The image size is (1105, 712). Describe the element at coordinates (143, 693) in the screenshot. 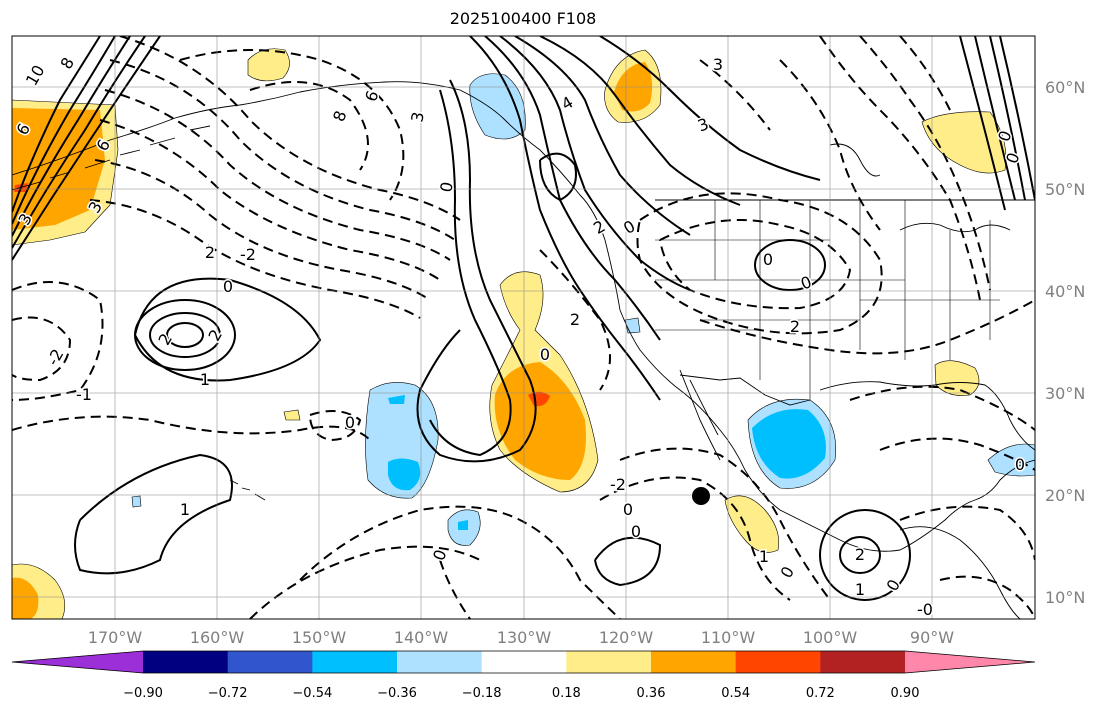

I see `colorbar-tick-label: −0.90` at that location.